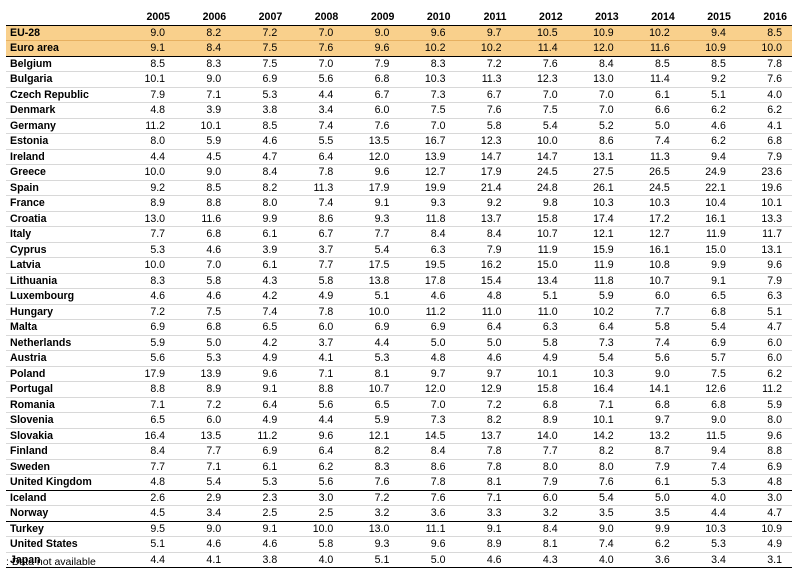  Describe the element at coordinates (33, 125) in the screenshot. I see `country-label: Germany` at that location.